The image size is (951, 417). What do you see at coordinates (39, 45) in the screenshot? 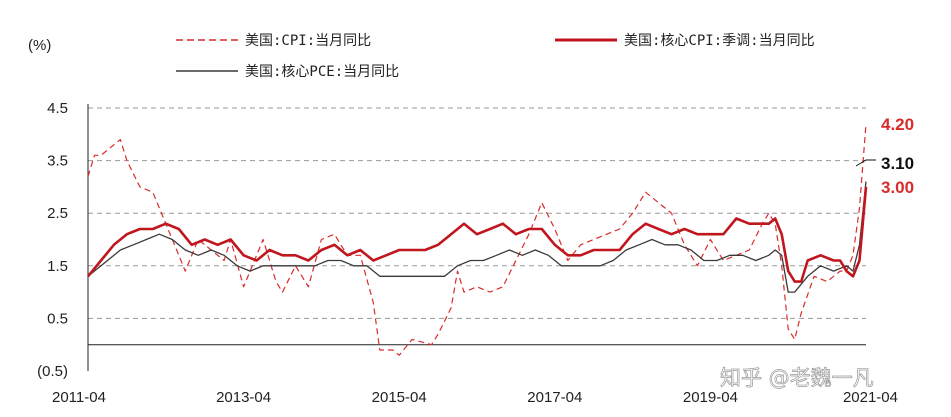
I see `y-axis-unit-label: (%)` at bounding box center [39, 45].